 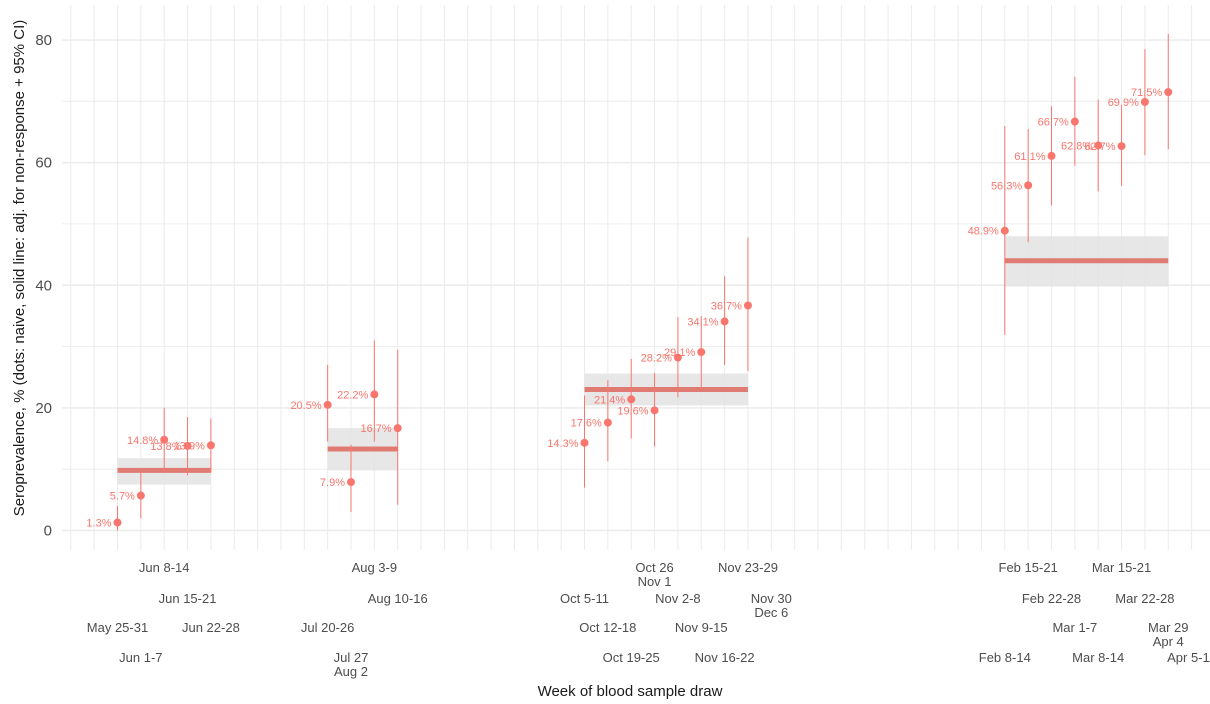 What do you see at coordinates (165, 447) in the screenshot?
I see `data-label: 13.8%` at bounding box center [165, 447].